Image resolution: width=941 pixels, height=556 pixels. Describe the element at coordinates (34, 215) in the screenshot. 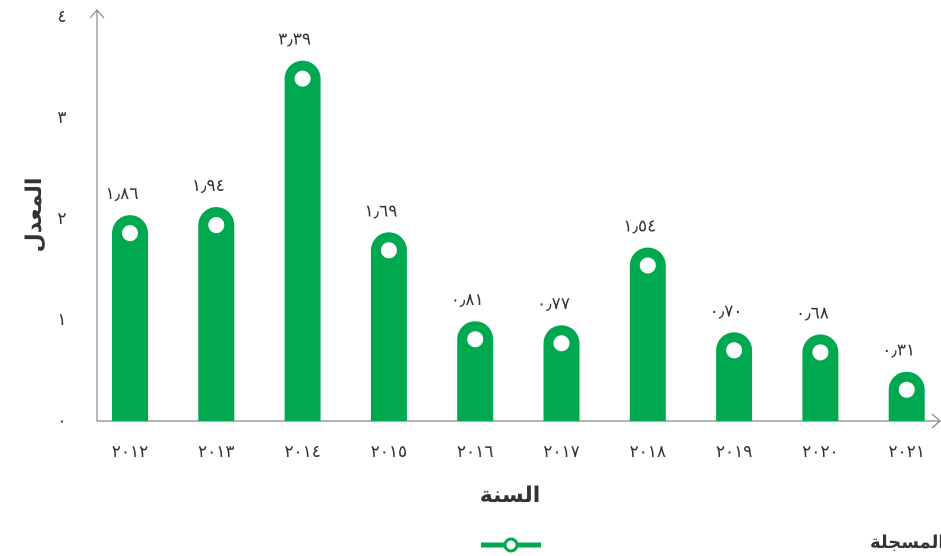

I see `y-axis-label: المعدل` at that location.